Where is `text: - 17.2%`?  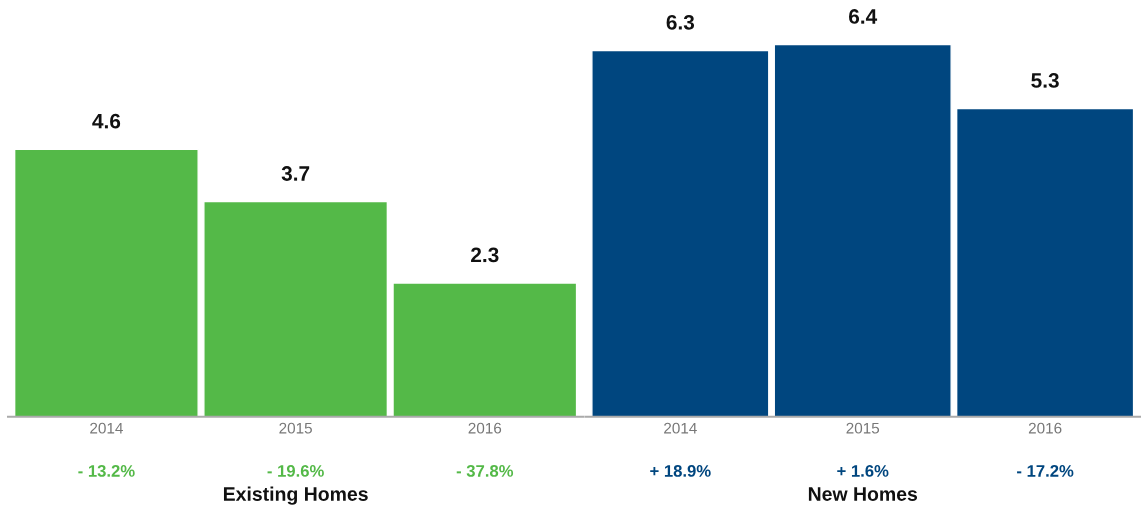 text: - 17.2% is located at coordinates (1045, 471).